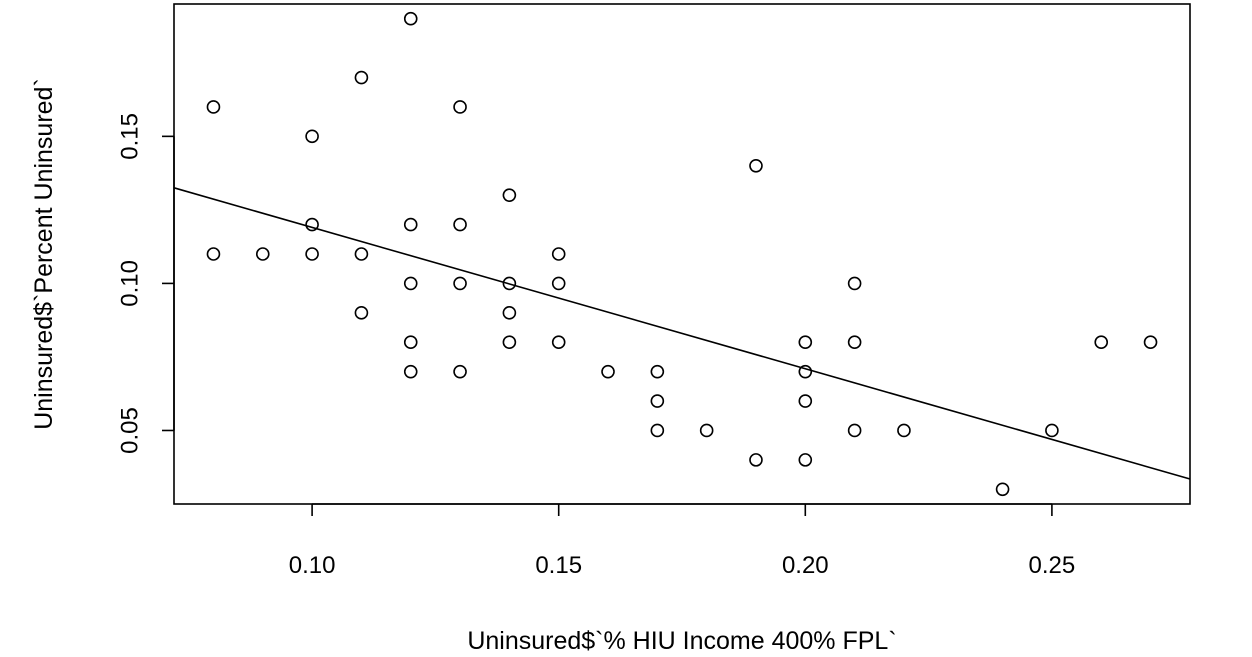 The height and width of the screenshot is (657, 1252). What do you see at coordinates (681, 641) in the screenshot?
I see `x-axis-title: Uninsured$`% HIU Income 400% FPL`` at bounding box center [681, 641].